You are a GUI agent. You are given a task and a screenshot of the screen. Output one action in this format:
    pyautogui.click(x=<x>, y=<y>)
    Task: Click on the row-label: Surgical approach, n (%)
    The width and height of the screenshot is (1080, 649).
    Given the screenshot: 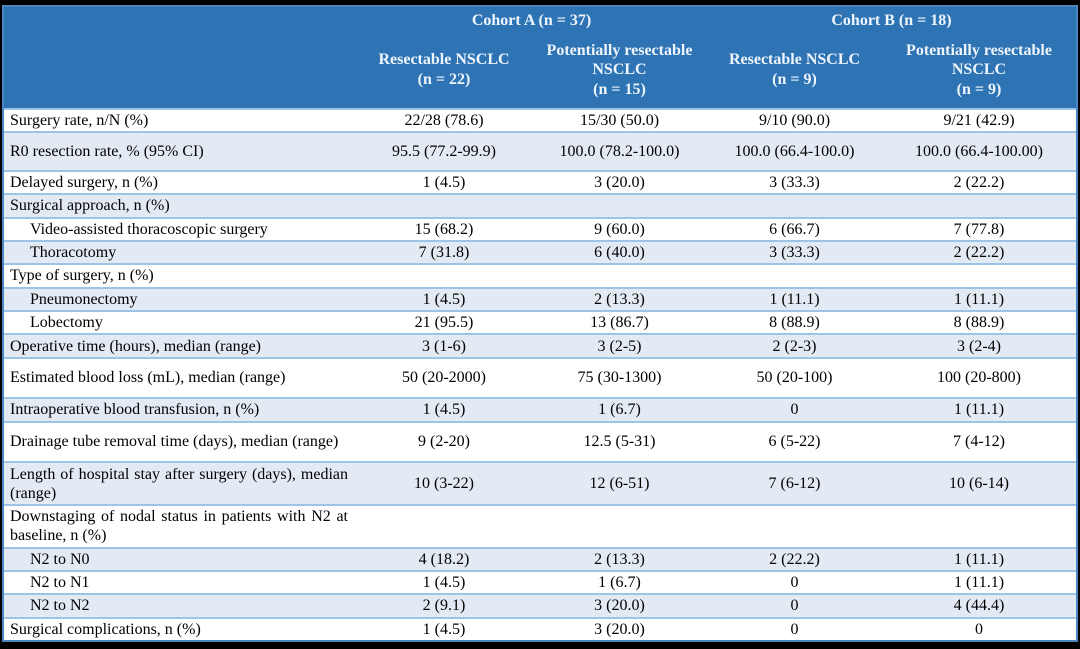 What is the action you would take?
    pyautogui.click(x=180, y=205)
    